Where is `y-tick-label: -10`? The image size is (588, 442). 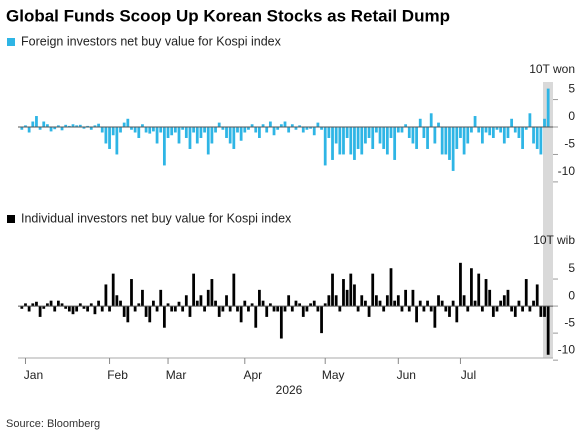
y-tick-label: -10 is located at coordinates (567, 349).